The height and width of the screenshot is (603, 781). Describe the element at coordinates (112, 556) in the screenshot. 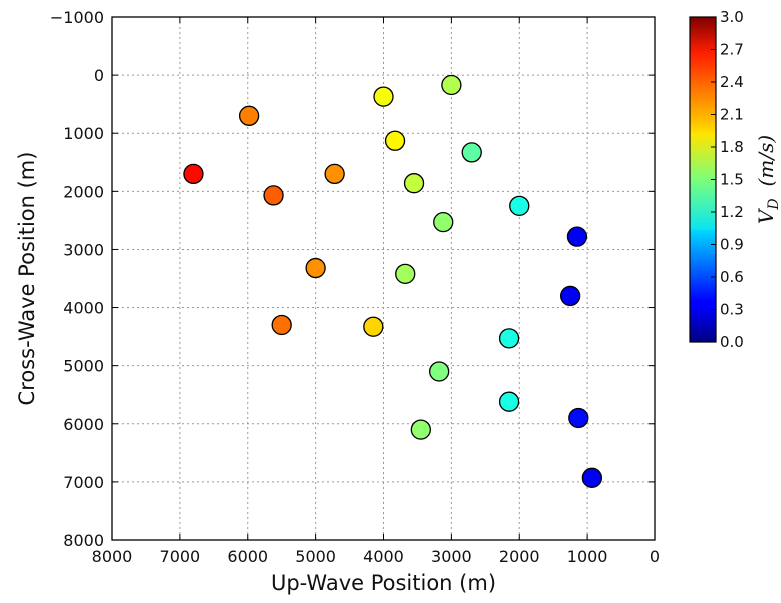

I see `x-tick-label: 8000` at that location.